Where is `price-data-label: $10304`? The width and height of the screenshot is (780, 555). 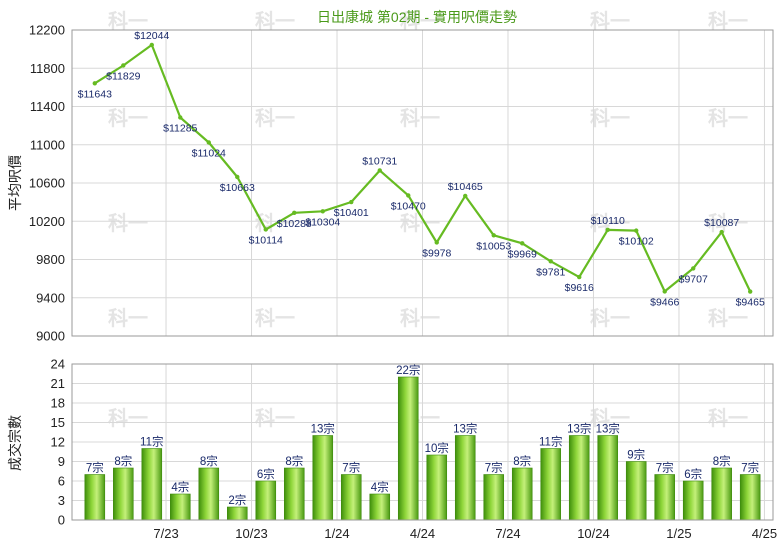 price-data-label: $10304 is located at coordinates (322, 222).